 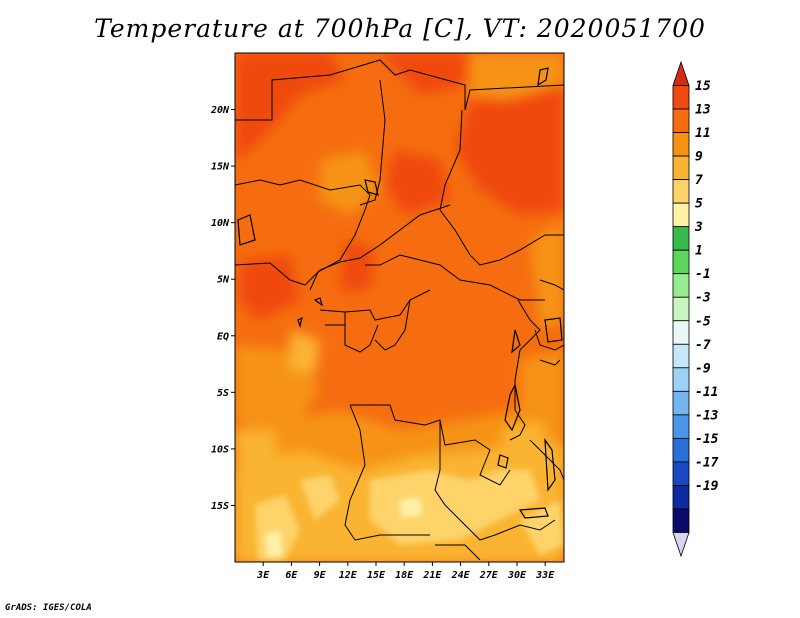 What do you see at coordinates (372, 142) in the screenshot?
I see `border-niger-chad` at bounding box center [372, 142].